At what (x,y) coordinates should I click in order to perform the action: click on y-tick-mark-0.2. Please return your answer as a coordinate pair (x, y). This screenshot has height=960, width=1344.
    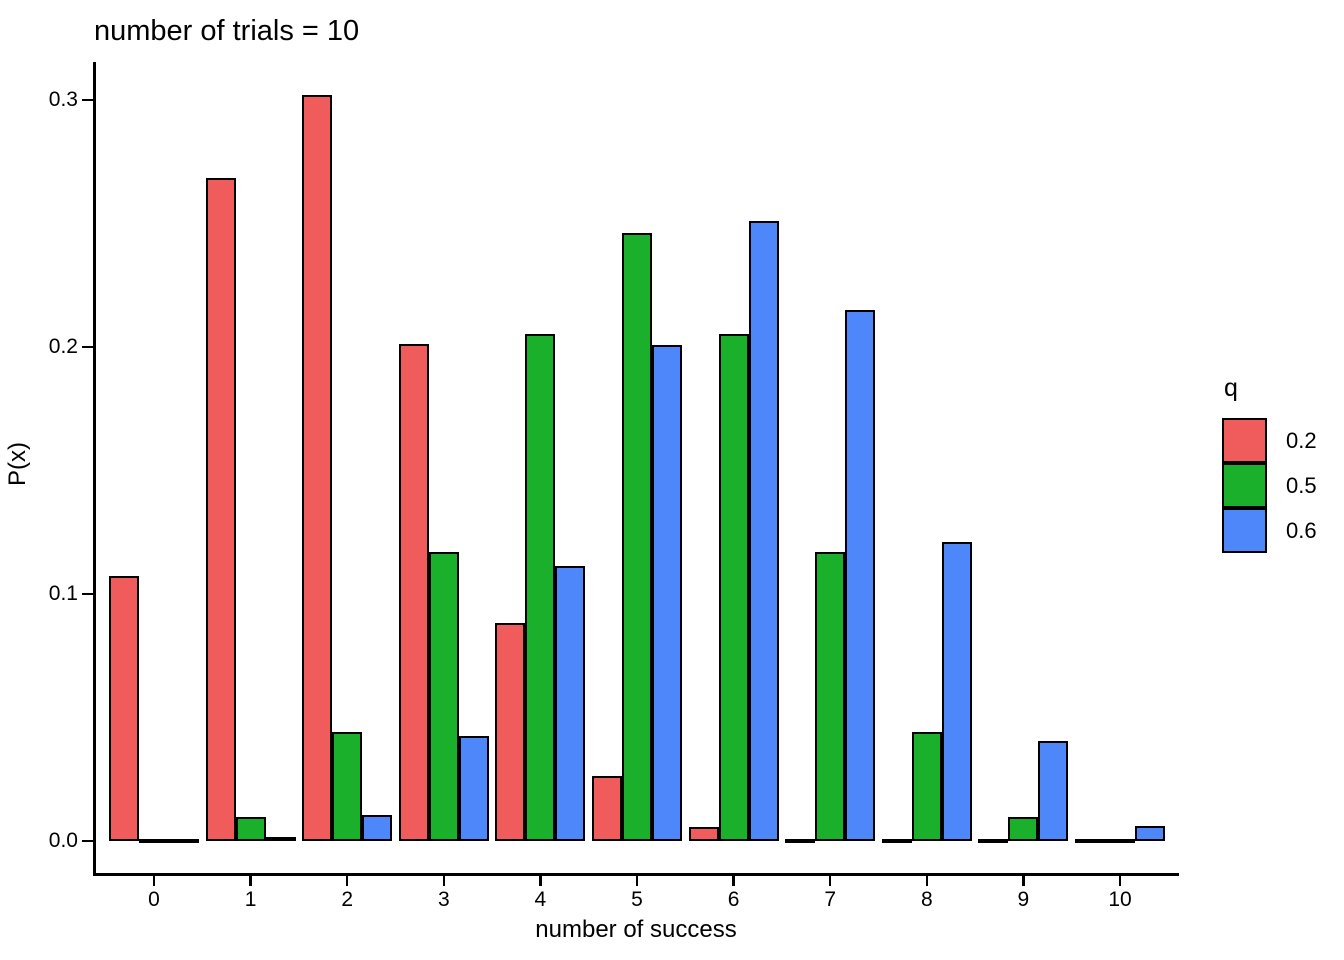
    Looking at the image, I should click on (87, 347).